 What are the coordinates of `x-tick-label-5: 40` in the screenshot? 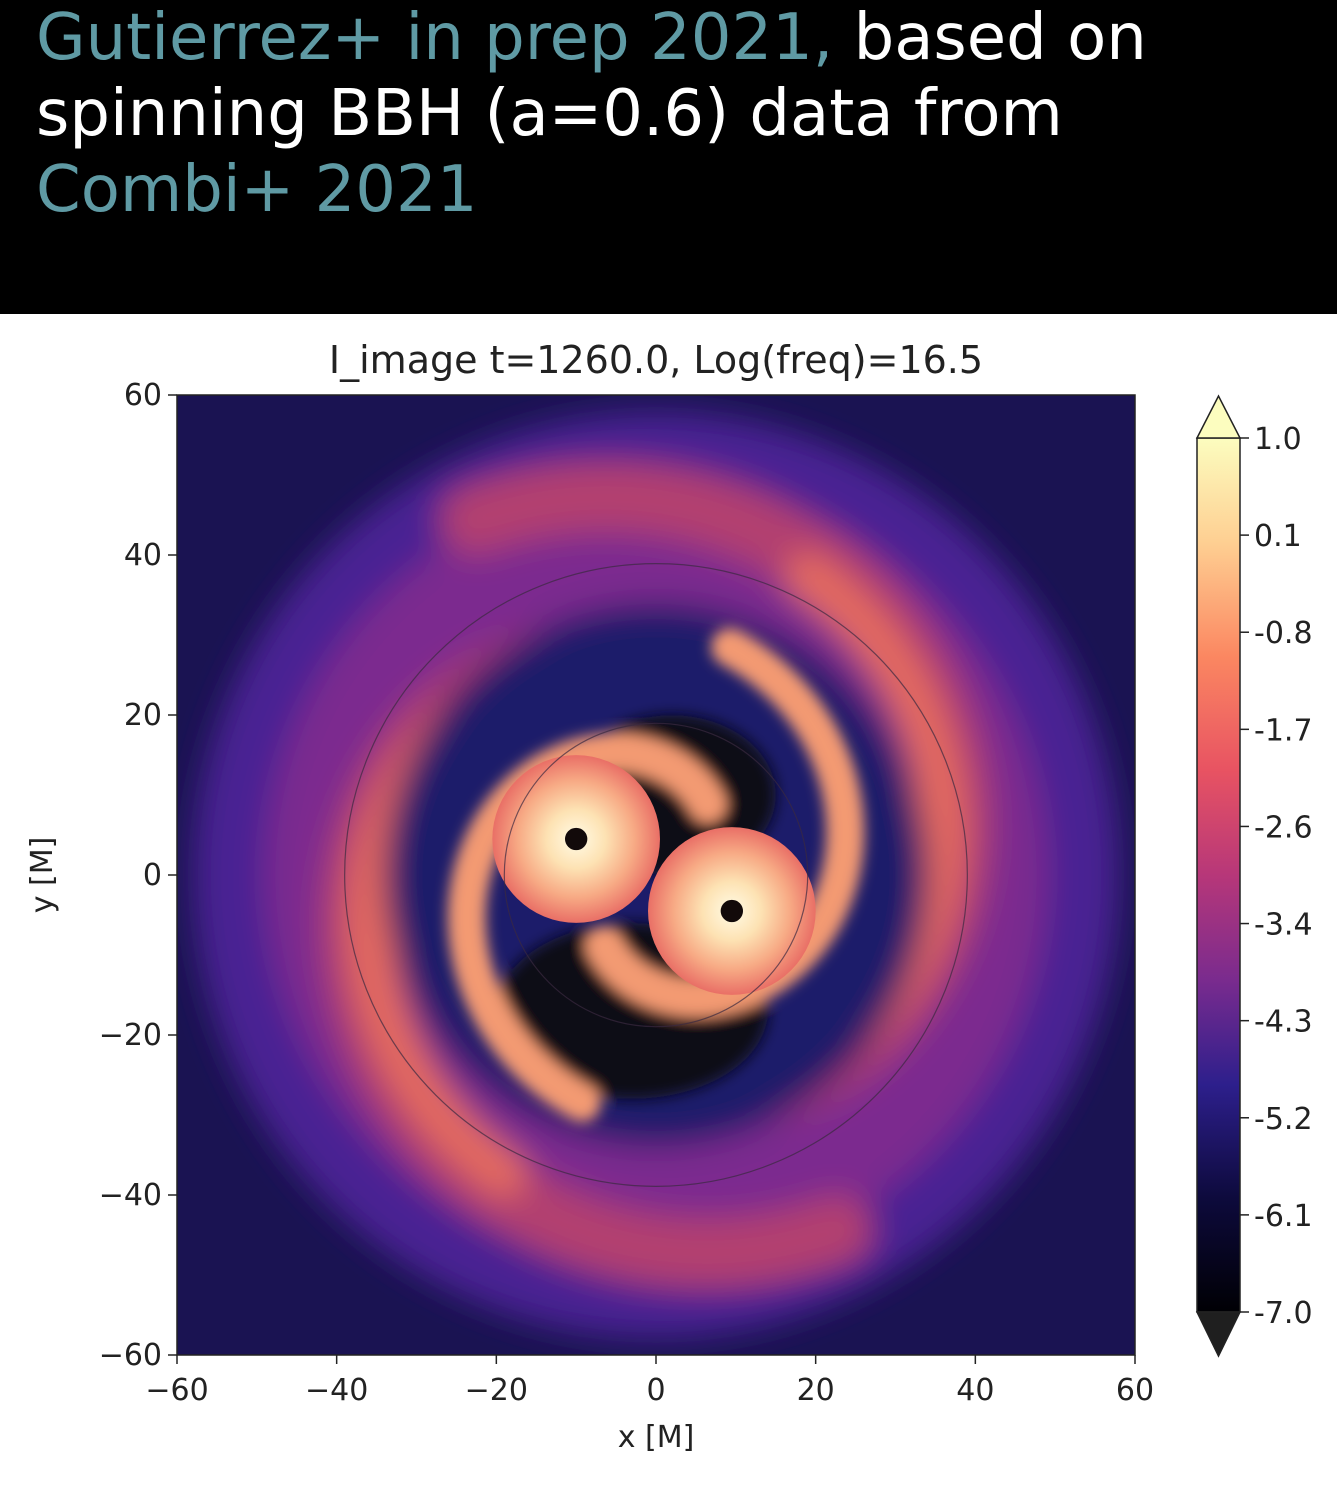 It's located at (975, 1390).